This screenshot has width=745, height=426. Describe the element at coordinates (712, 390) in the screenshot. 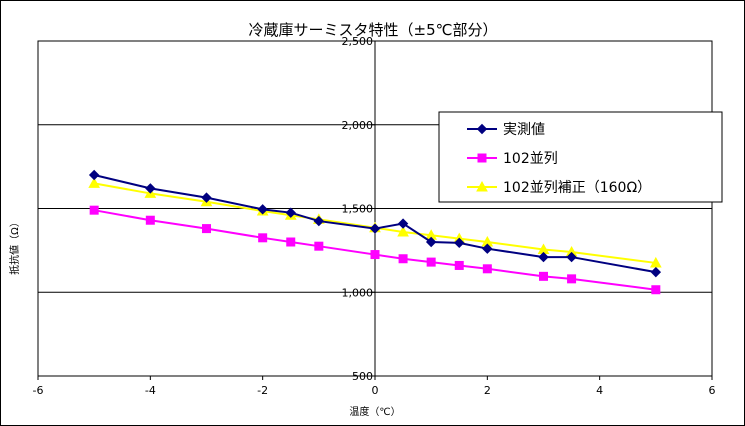

I see `x-tick-label: 6` at that location.